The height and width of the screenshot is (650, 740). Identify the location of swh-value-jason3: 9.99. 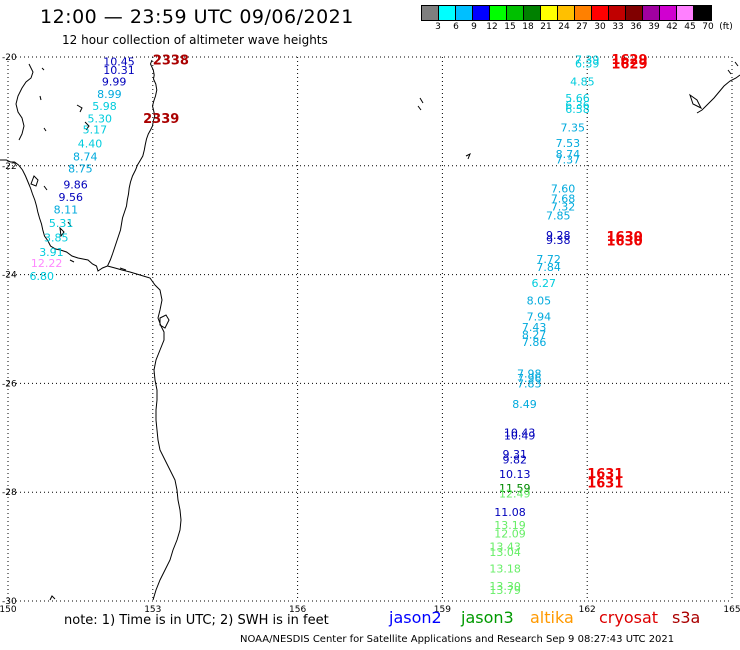
(114, 81).